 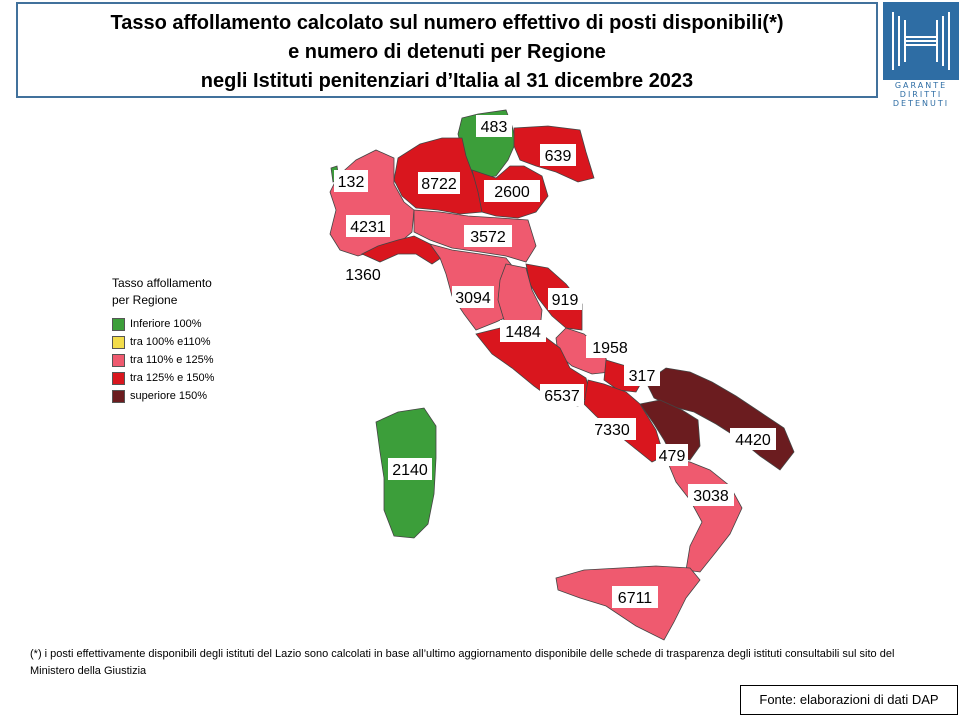 I want to click on legend-title: Tasso affollamento per Regione, so click(x=163, y=292).